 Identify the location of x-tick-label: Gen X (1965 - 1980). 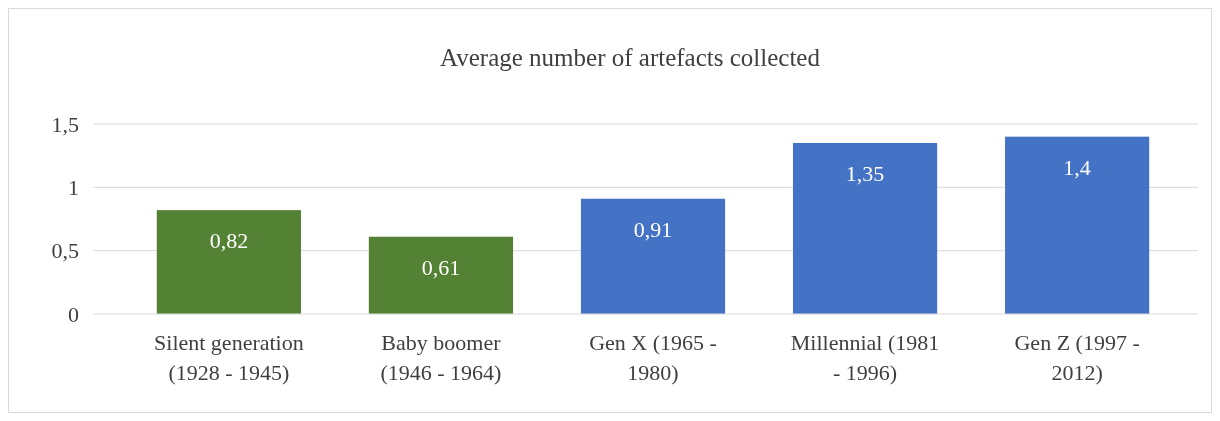
(653, 357).